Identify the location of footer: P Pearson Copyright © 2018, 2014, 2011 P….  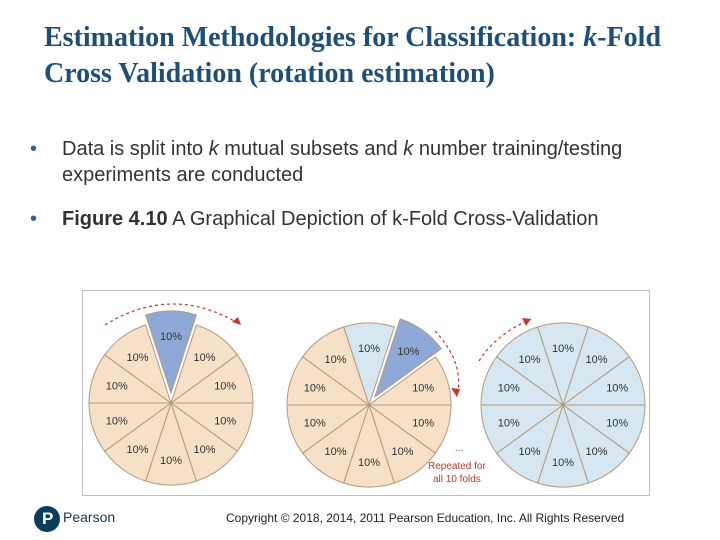
(360, 518).